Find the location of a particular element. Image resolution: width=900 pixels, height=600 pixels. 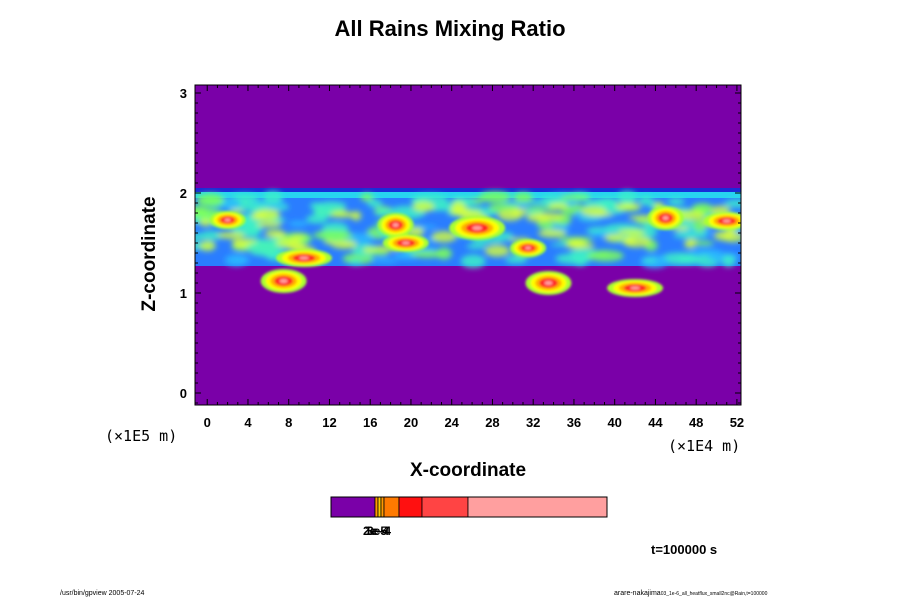

colorbar-tick-label: 1e-4 is located at coordinates (377, 531).